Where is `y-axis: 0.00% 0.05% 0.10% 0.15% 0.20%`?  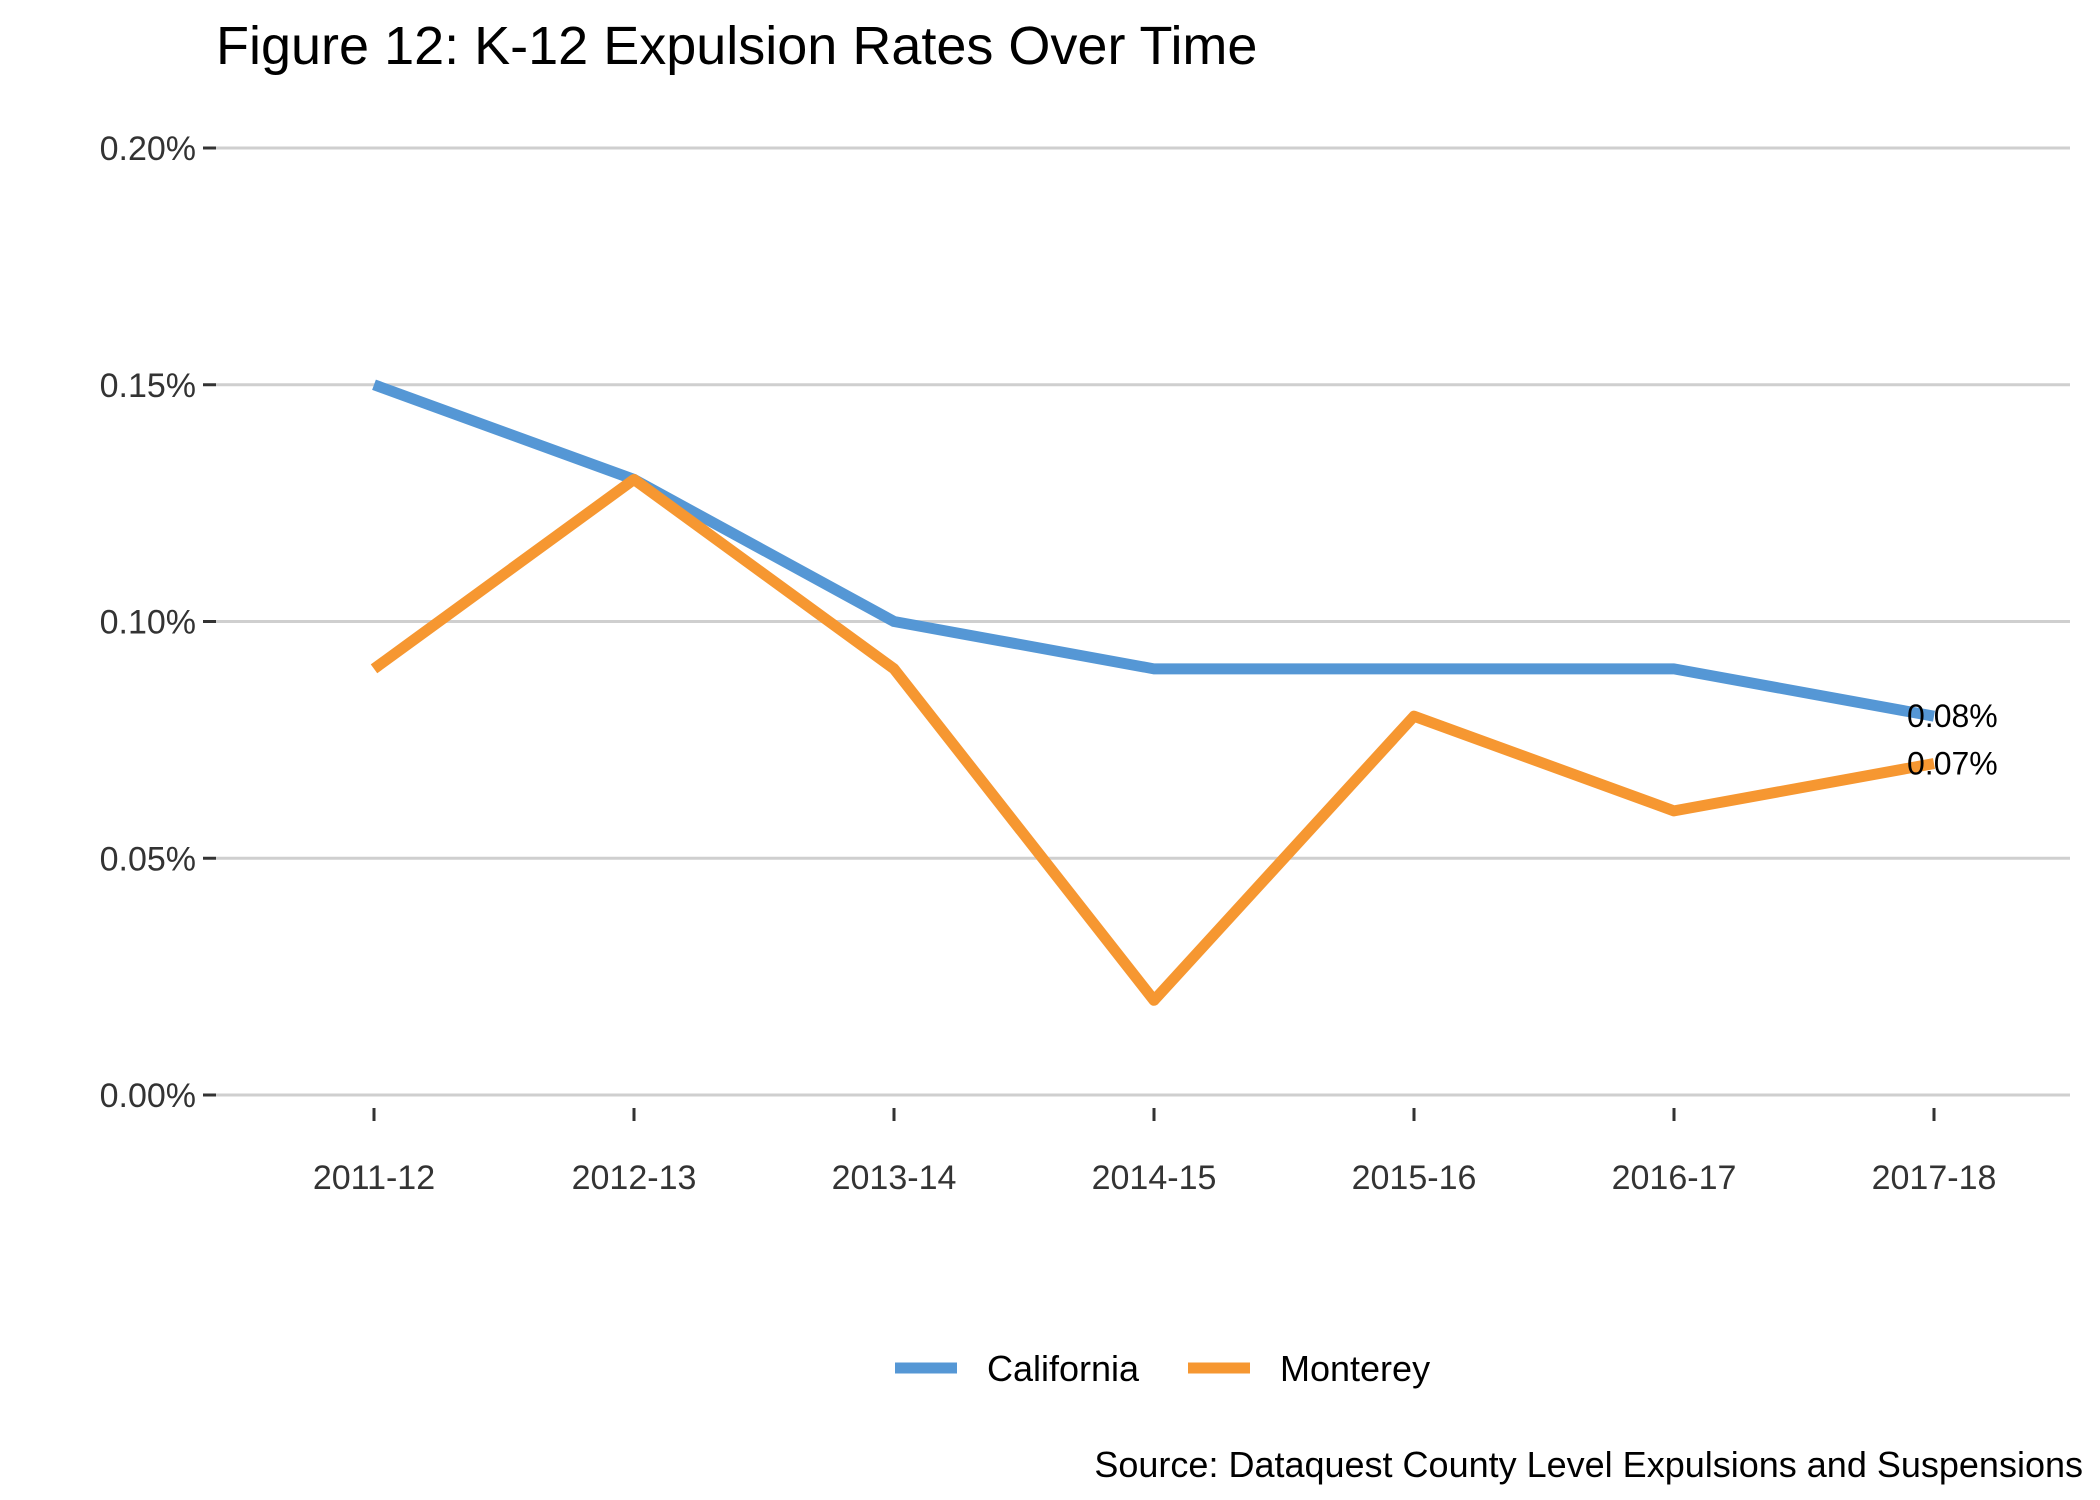
y-axis: 0.00% 0.05% 0.10% 0.15% 0.20% is located at coordinates (158, 622).